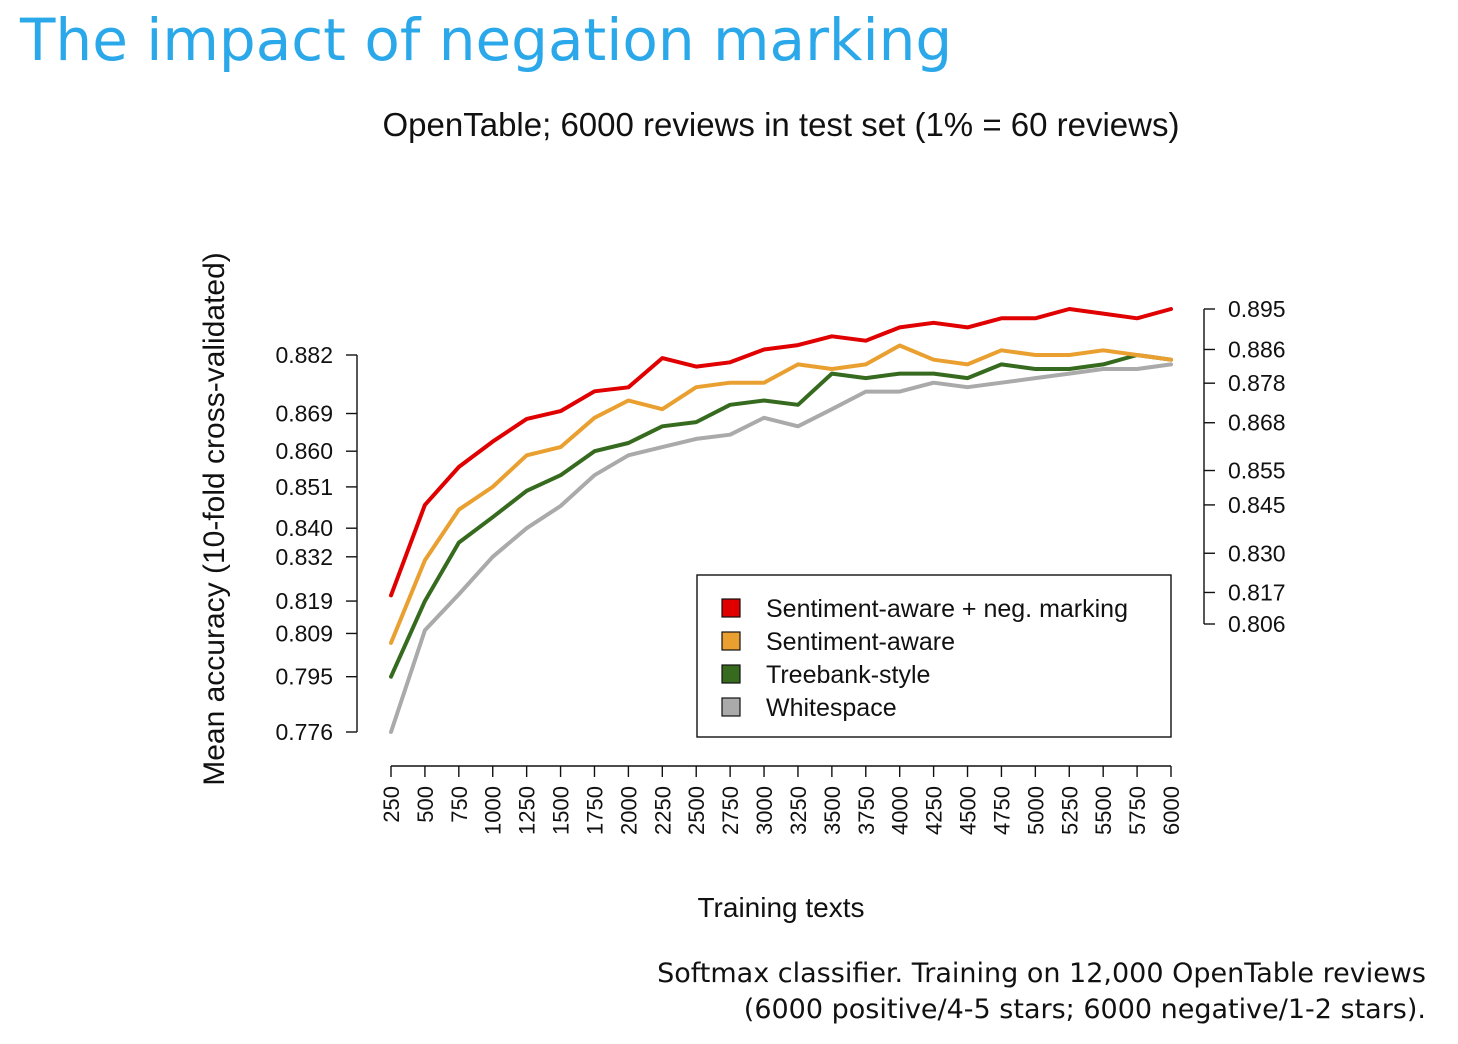  I want to click on x-axis-tick-label: 6000, so click(1171, 810).